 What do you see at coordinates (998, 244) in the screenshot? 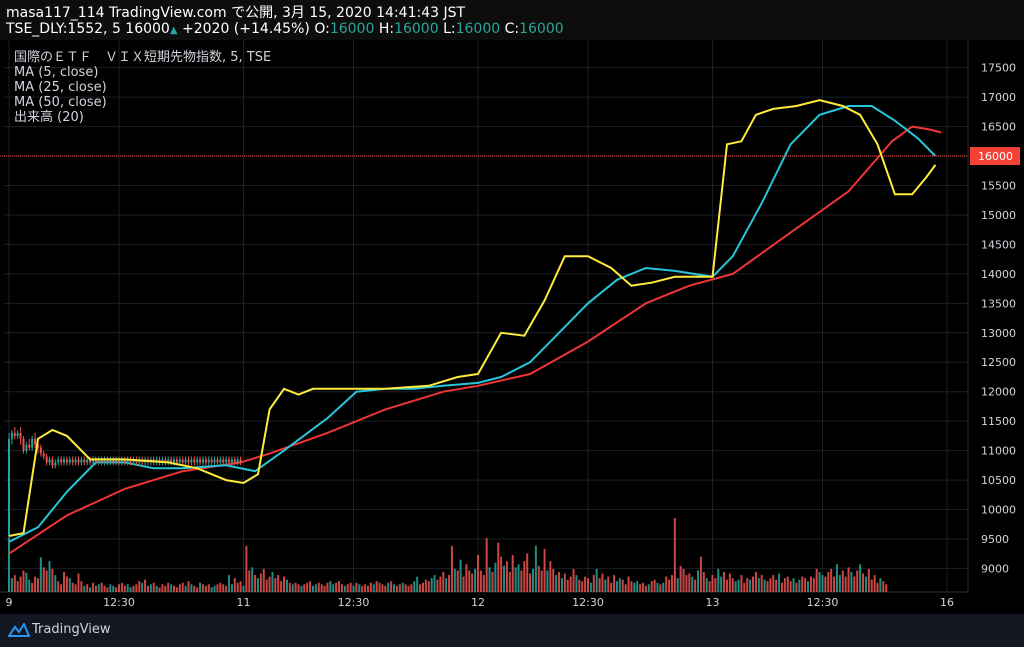
I see `y-tick-label: 14500` at bounding box center [998, 244].